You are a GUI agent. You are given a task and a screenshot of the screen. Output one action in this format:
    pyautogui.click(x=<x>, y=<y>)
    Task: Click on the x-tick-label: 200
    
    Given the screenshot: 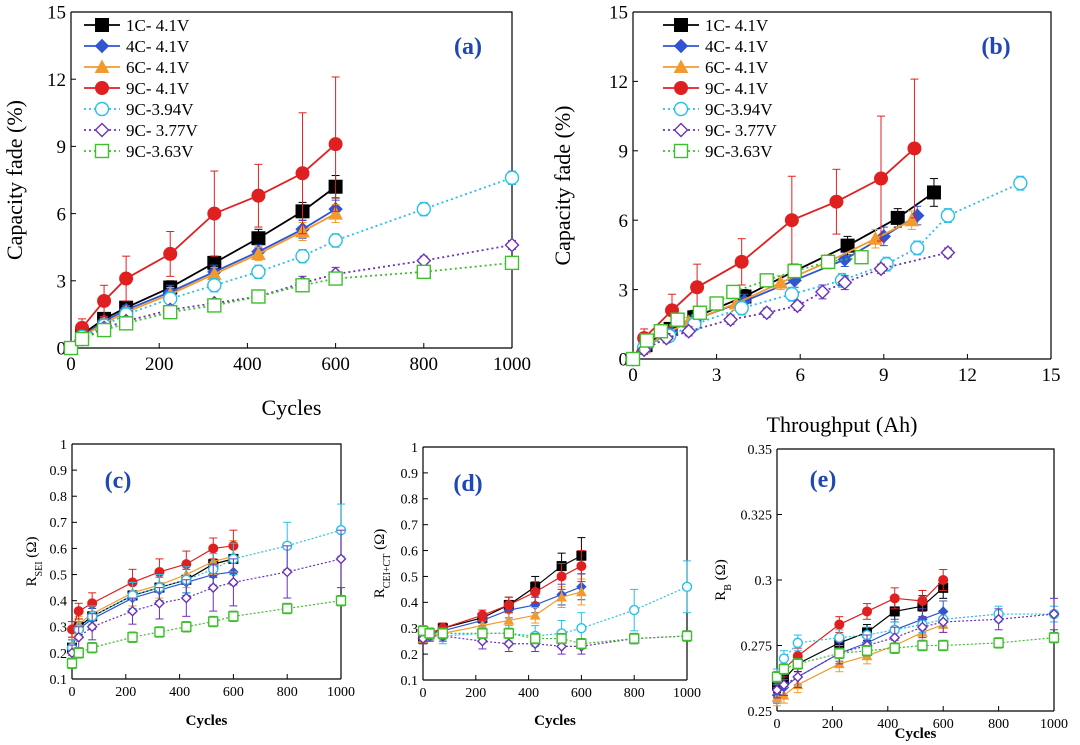 What is the action you would take?
    pyautogui.click(x=159, y=364)
    